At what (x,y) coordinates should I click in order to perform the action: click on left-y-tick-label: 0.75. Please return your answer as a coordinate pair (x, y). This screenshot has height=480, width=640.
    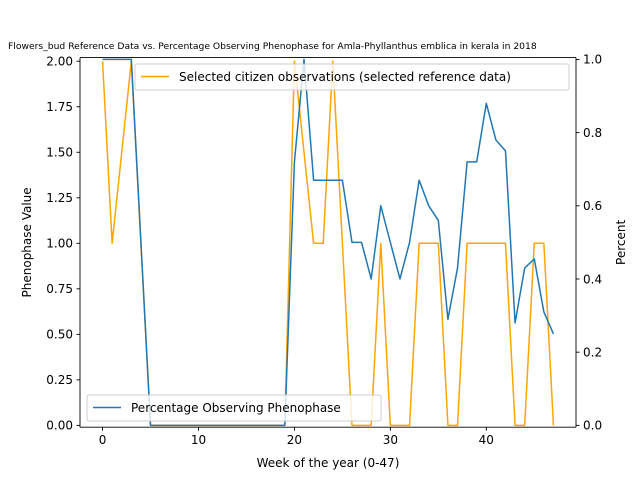
    Looking at the image, I should click on (59, 289).